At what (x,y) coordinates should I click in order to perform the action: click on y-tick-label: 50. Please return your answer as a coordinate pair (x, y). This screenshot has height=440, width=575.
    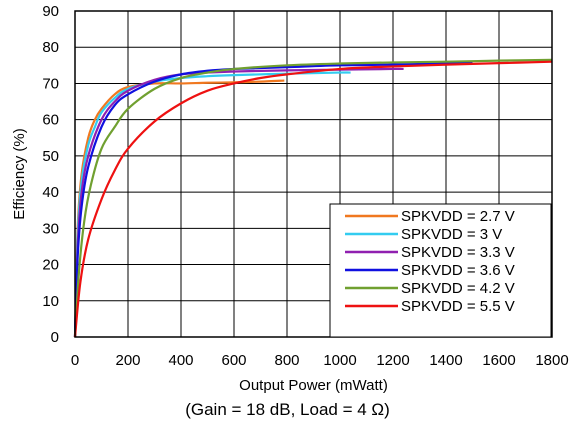
    Looking at the image, I should click on (50, 156).